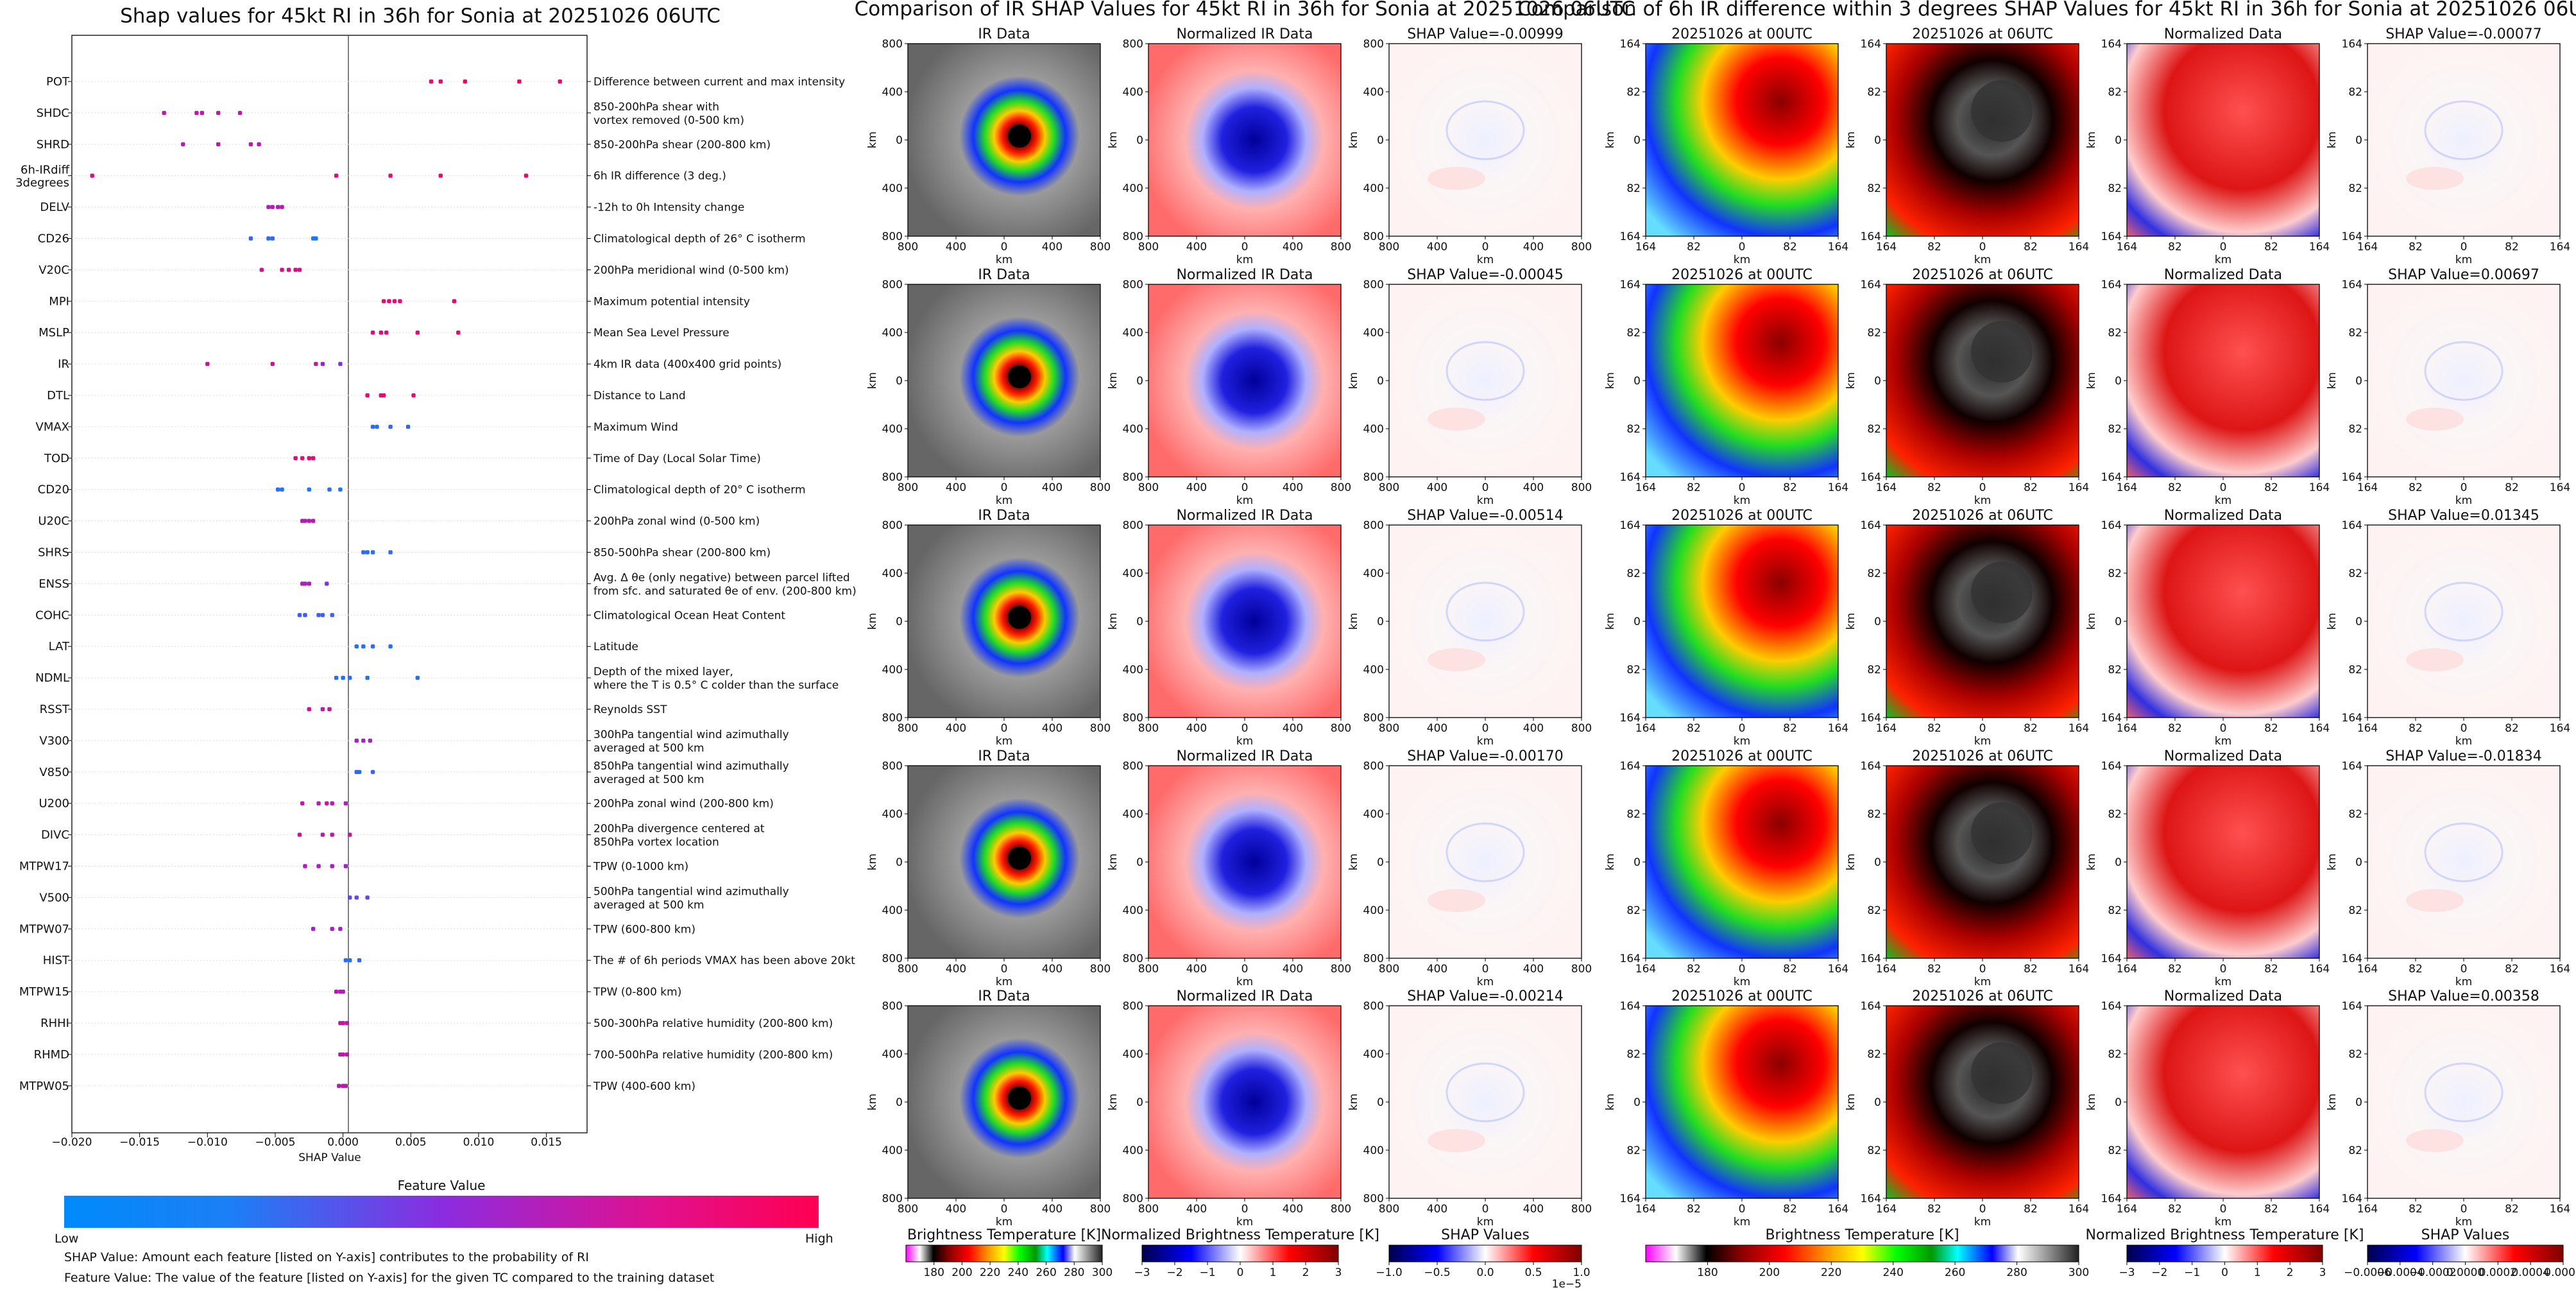  What do you see at coordinates (59, 646) in the screenshot?
I see `feature-name: LAT` at bounding box center [59, 646].